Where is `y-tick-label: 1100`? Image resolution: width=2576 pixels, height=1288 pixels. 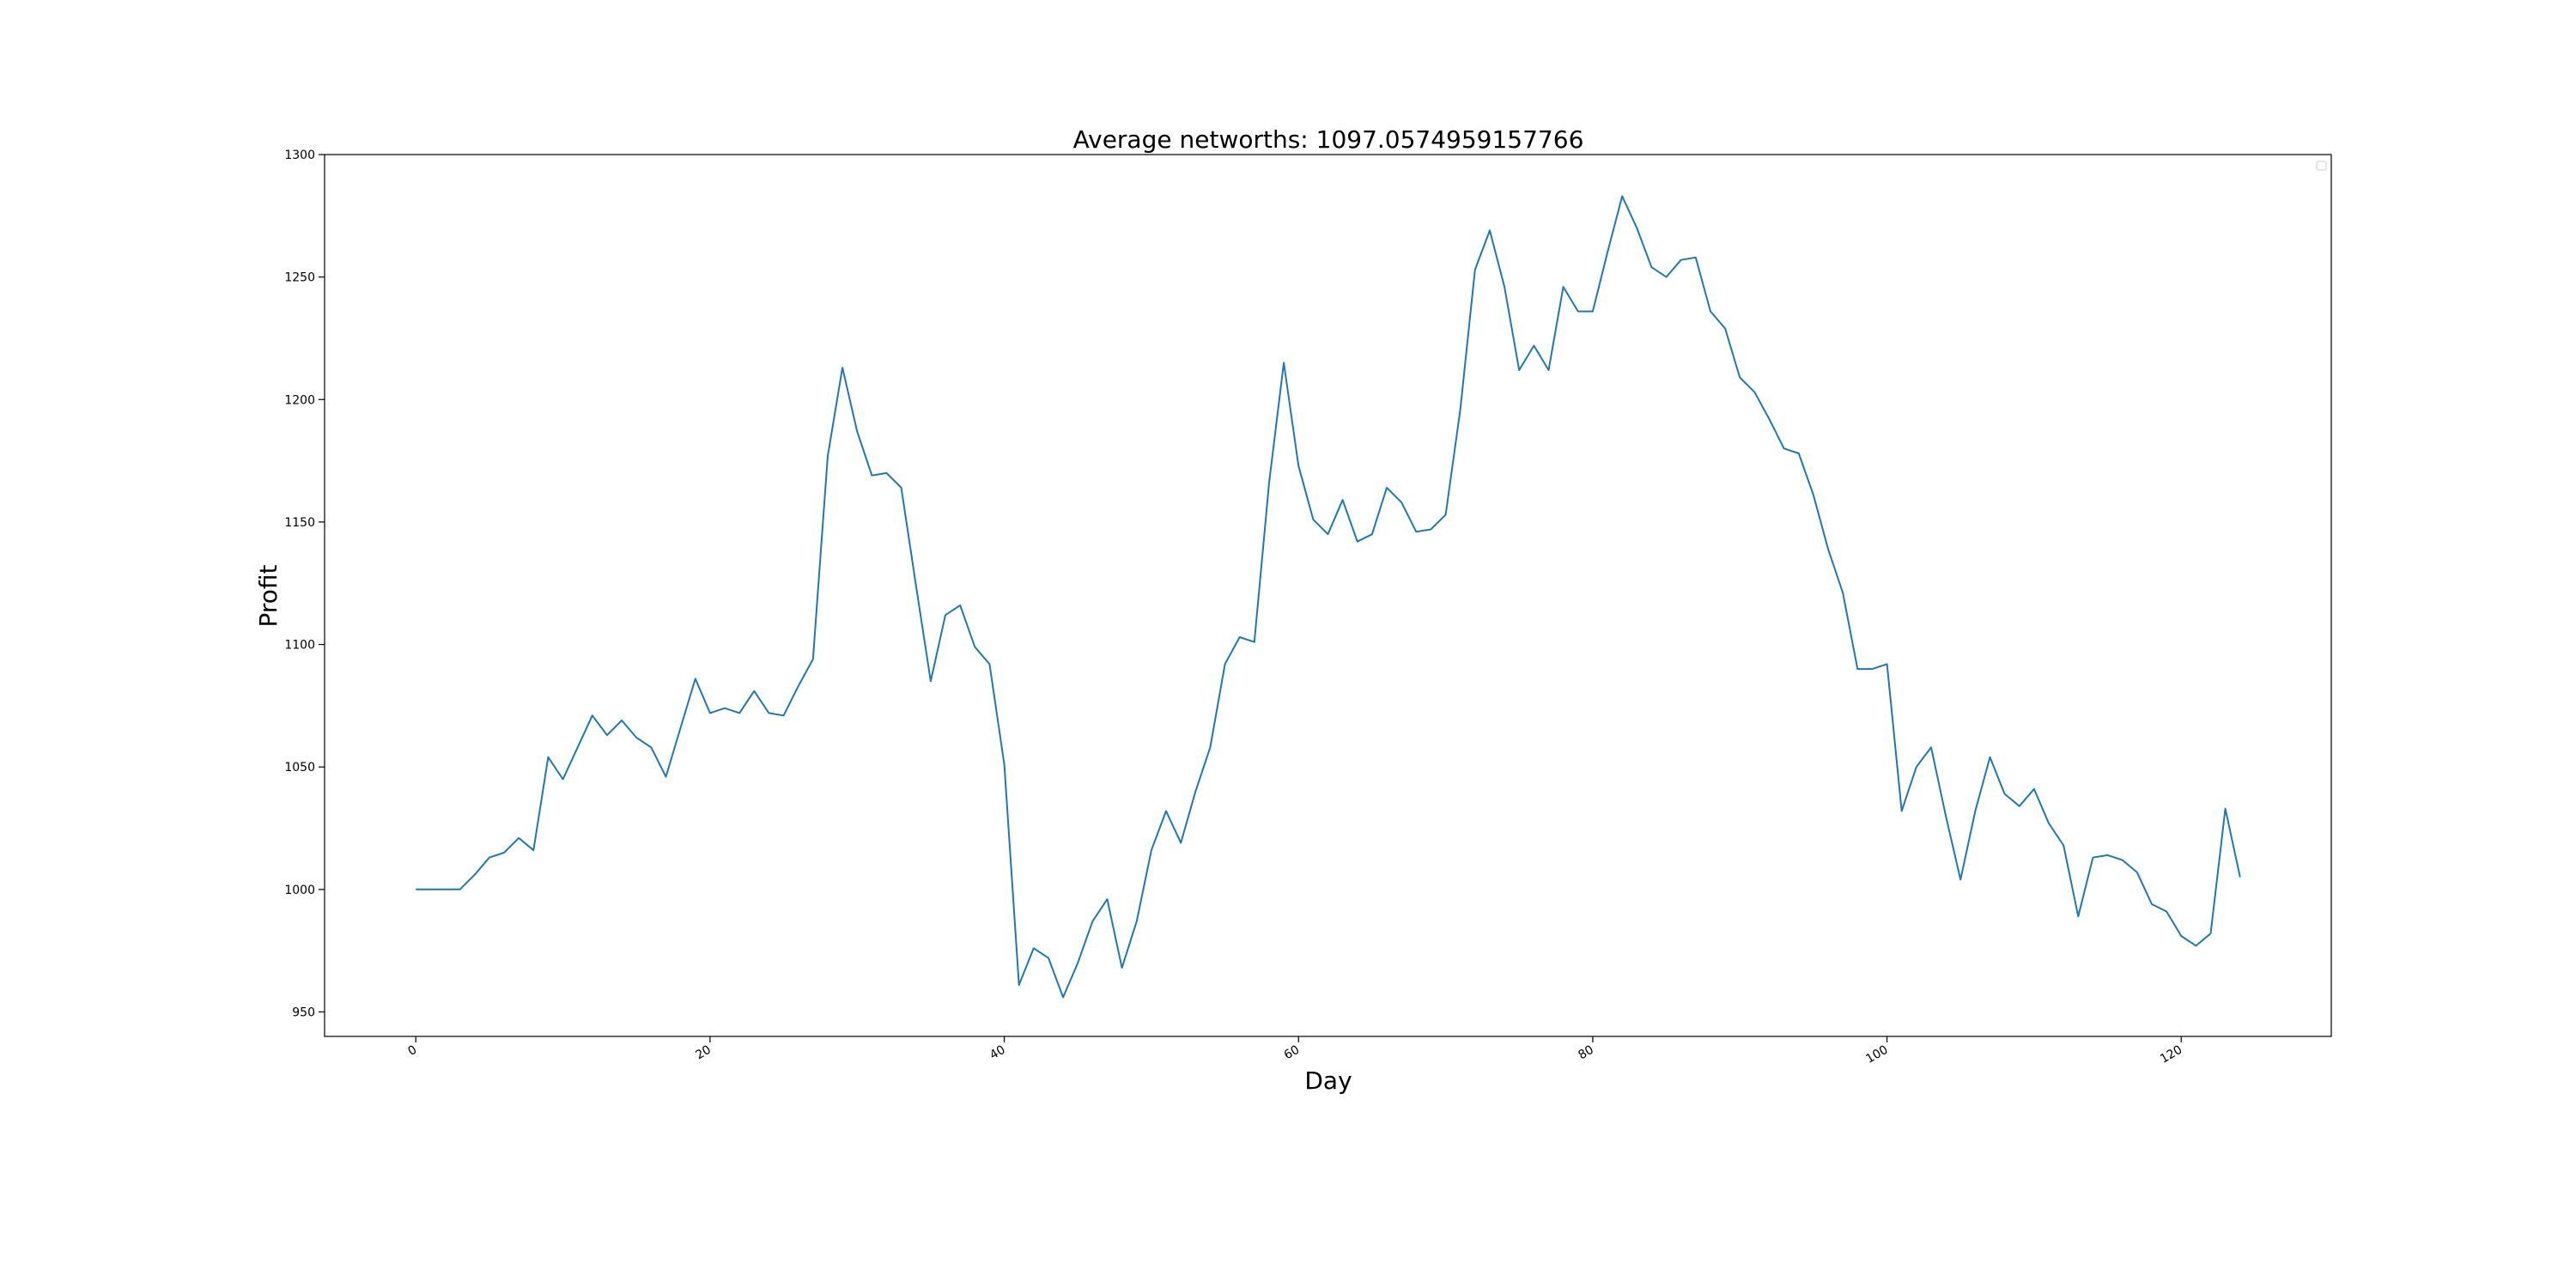 y-tick-label: 1100 is located at coordinates (300, 646).